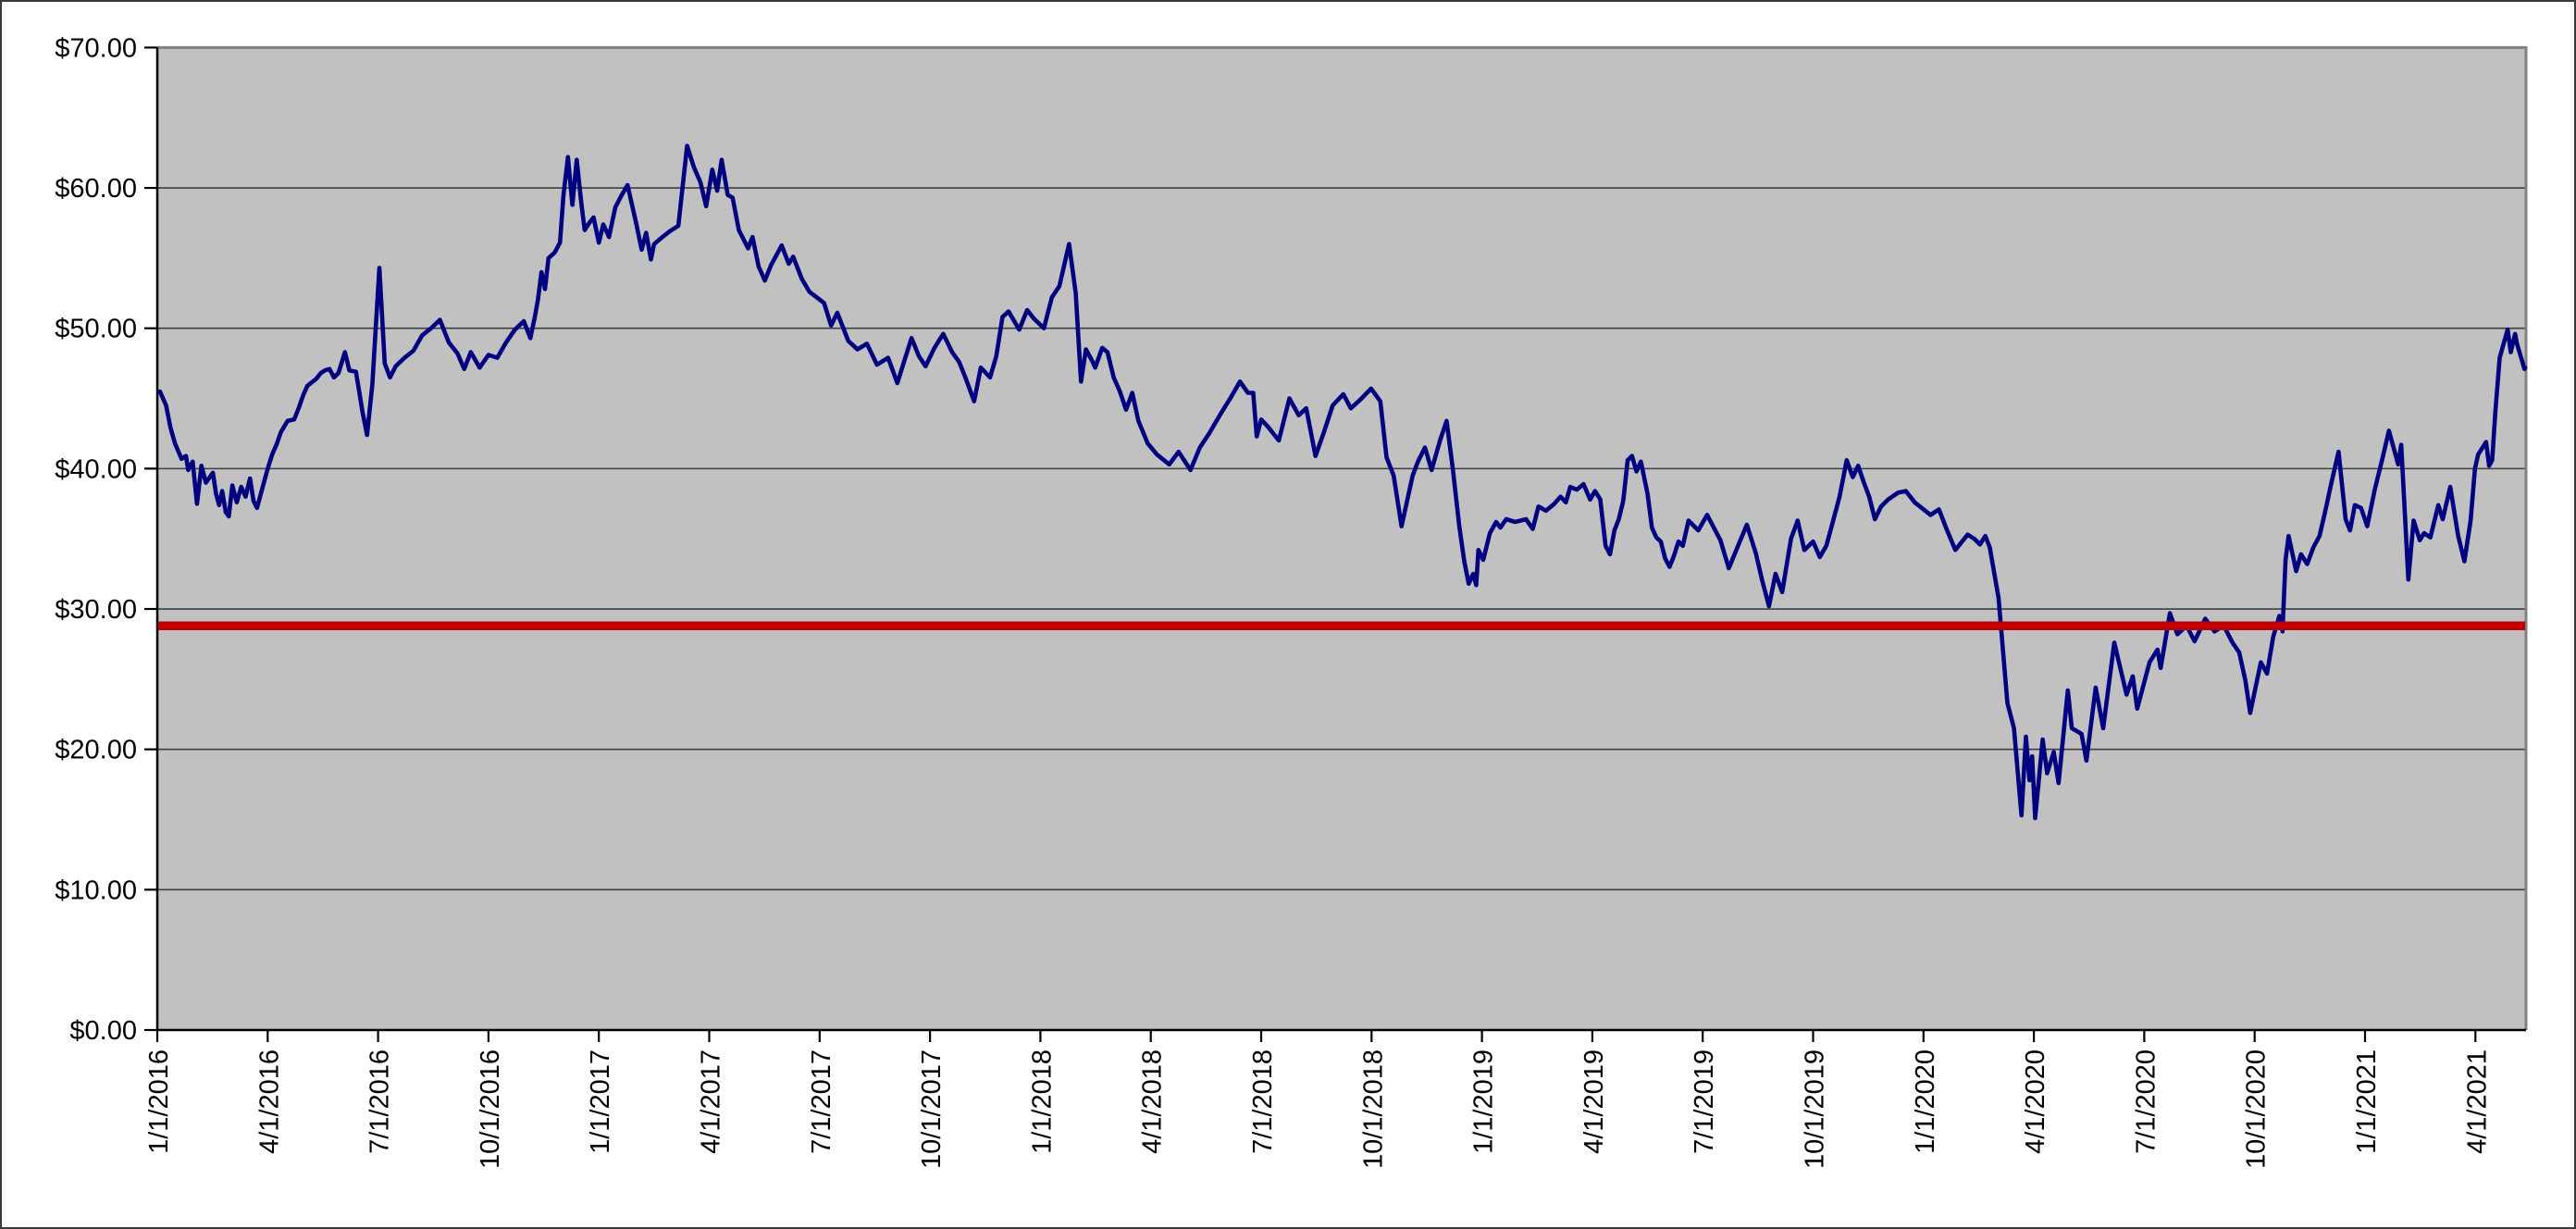 The height and width of the screenshot is (1229, 2576). What do you see at coordinates (600, 1101) in the screenshot?
I see `x-tick-label: 1/1/2017` at bounding box center [600, 1101].